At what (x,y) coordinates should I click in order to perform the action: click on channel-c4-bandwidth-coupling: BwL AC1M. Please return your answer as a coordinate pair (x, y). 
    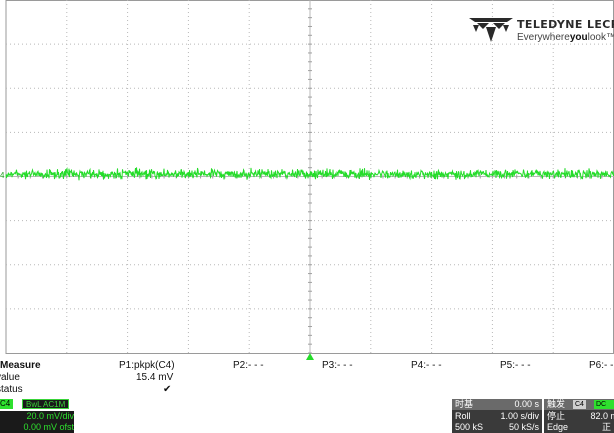
    Looking at the image, I should click on (46, 404).